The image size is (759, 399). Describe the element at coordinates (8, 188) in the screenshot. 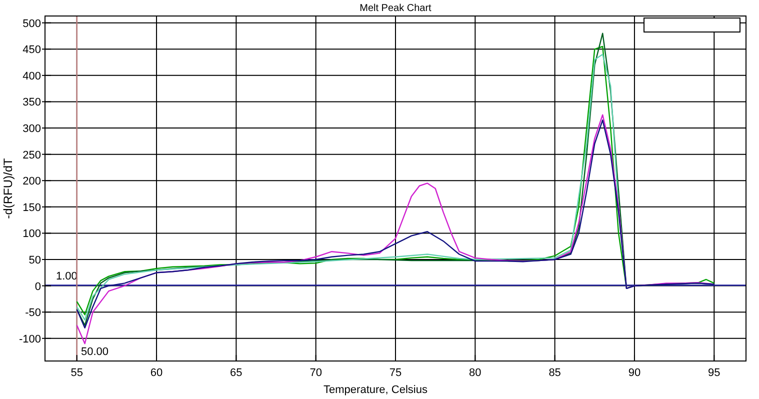

I see `y-axis-title: -d(RFU)/dT` at that location.